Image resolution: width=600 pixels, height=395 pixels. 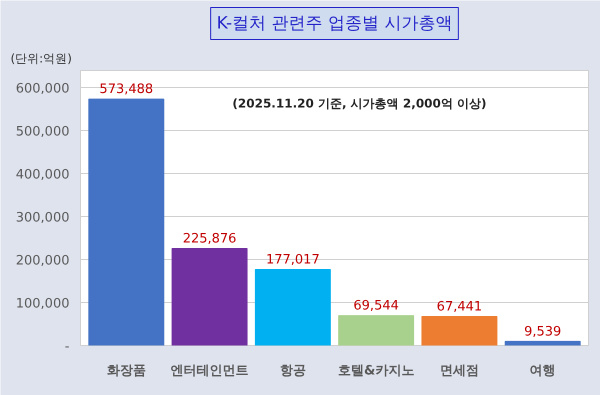 What do you see at coordinates (43, 132) in the screenshot?
I see `y-tick-label: 500,000` at bounding box center [43, 132].